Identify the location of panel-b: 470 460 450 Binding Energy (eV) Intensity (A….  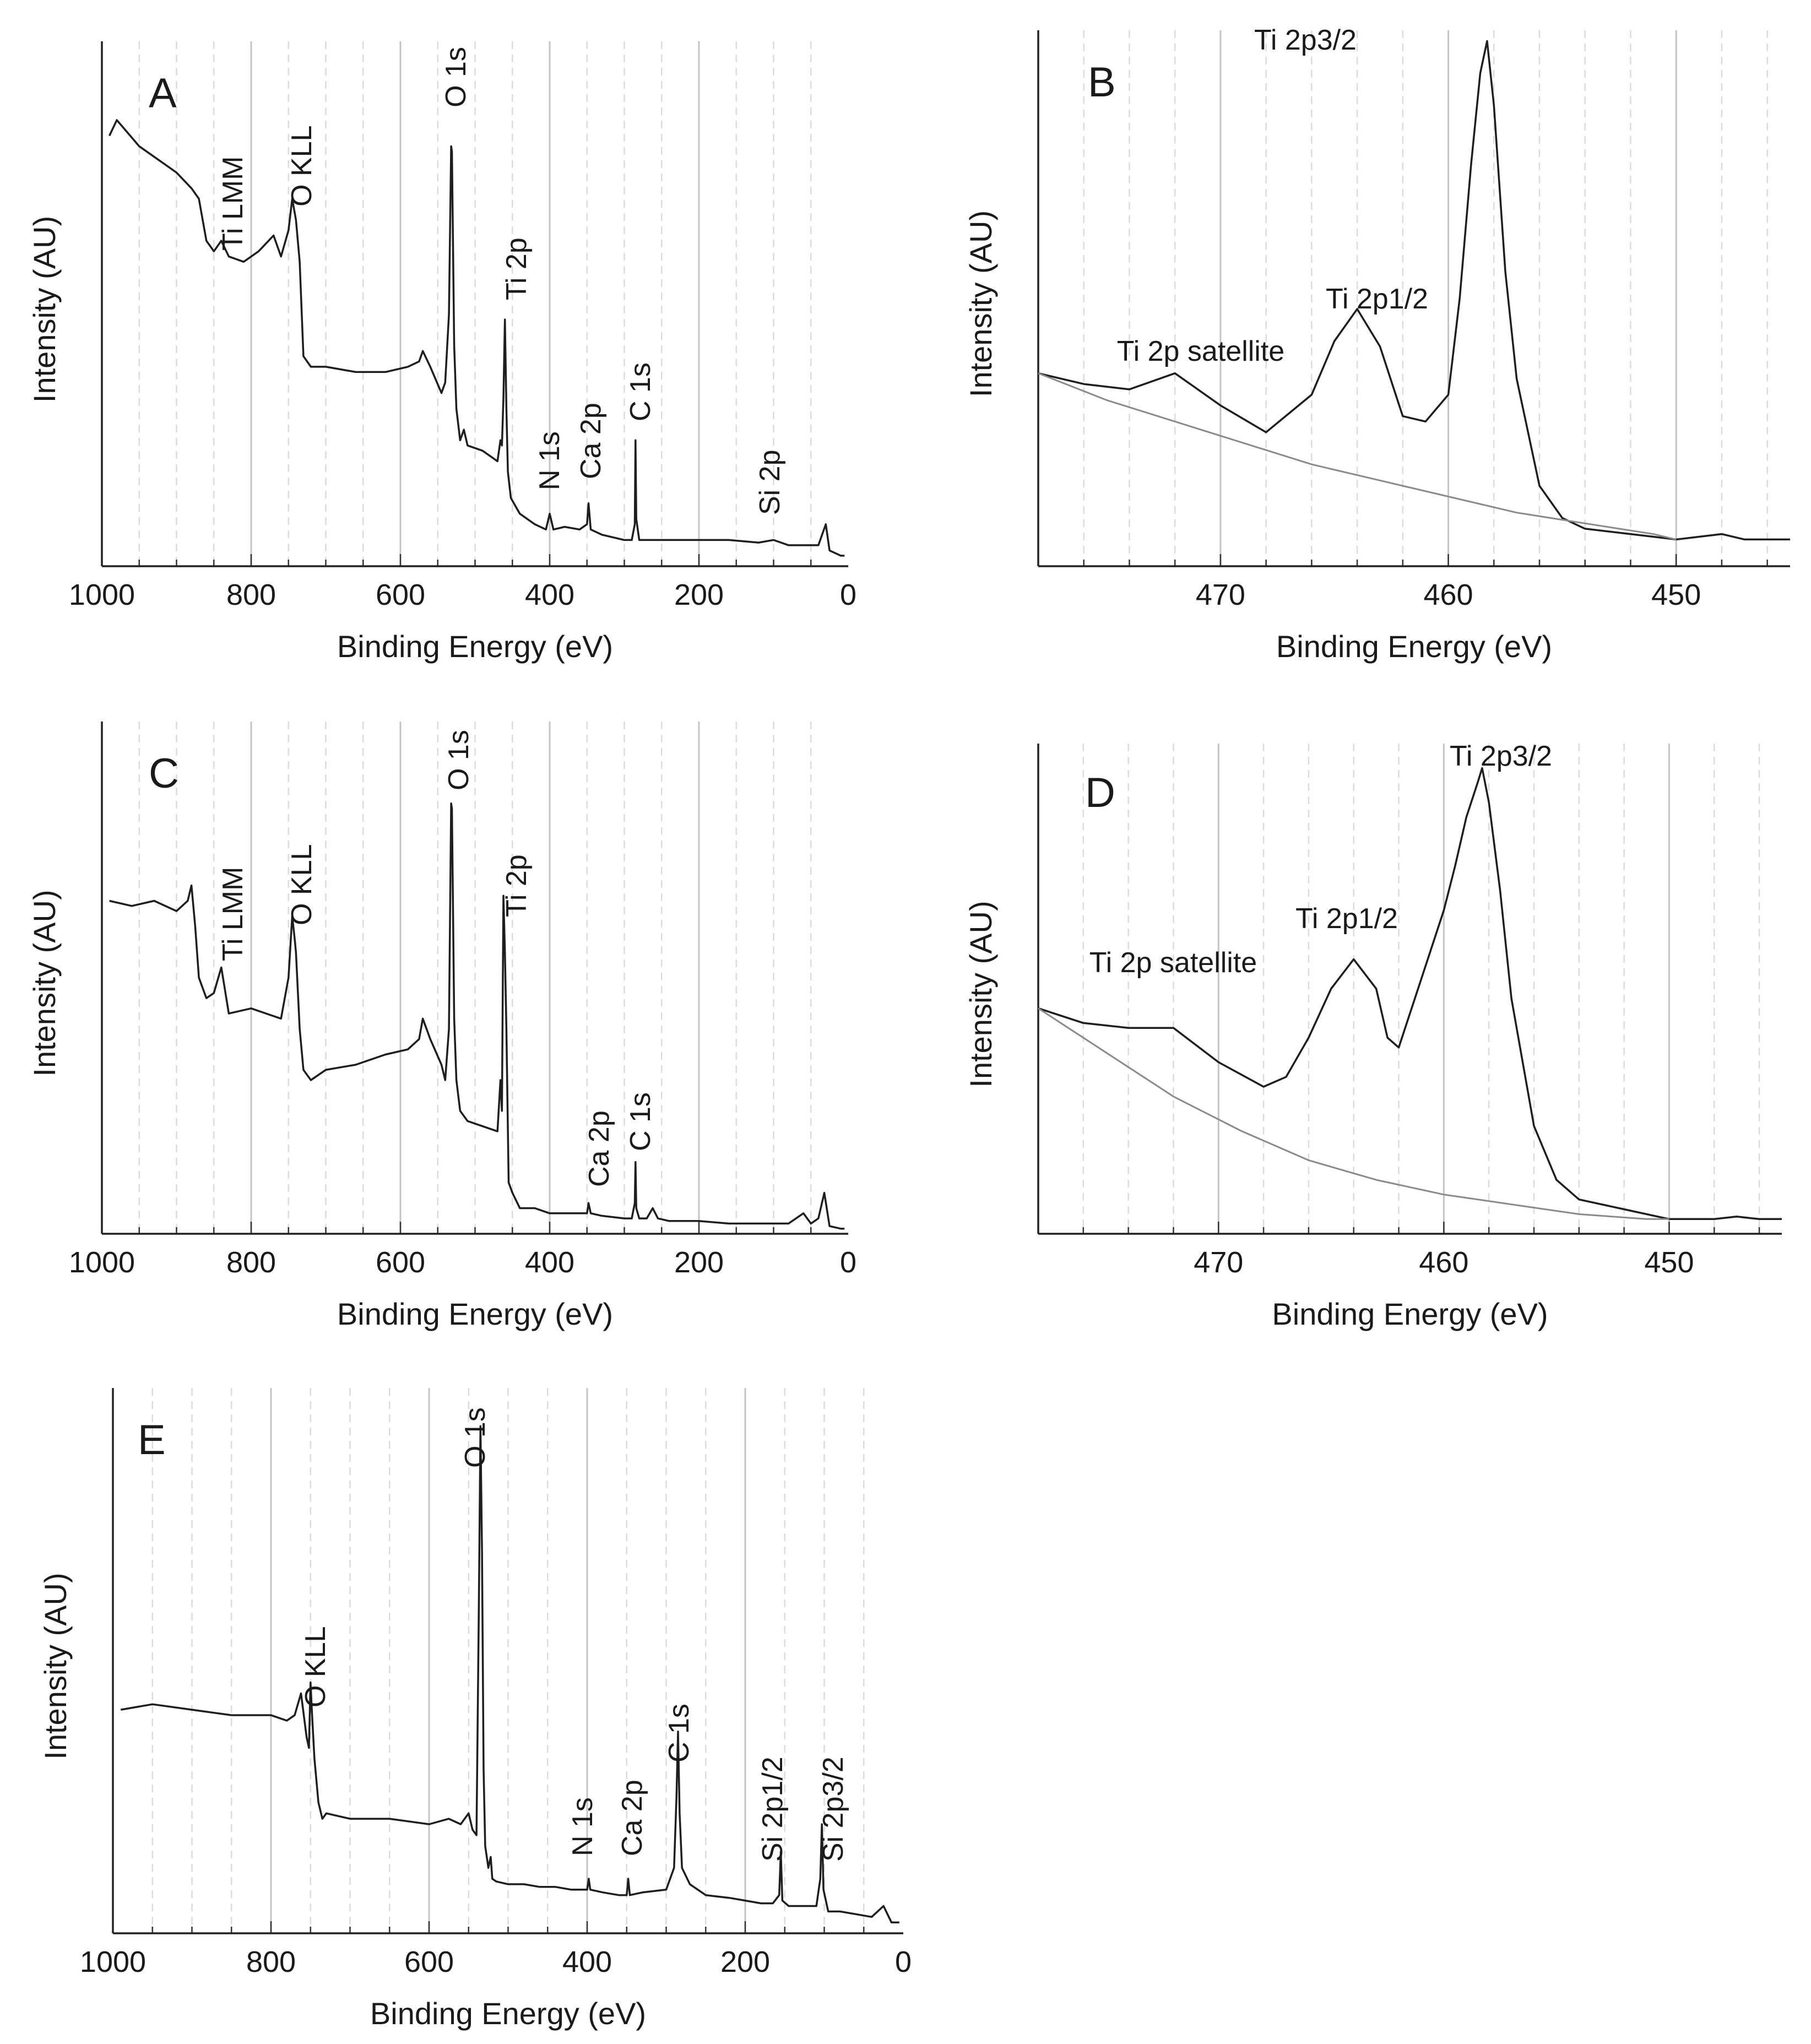
(1376, 344).